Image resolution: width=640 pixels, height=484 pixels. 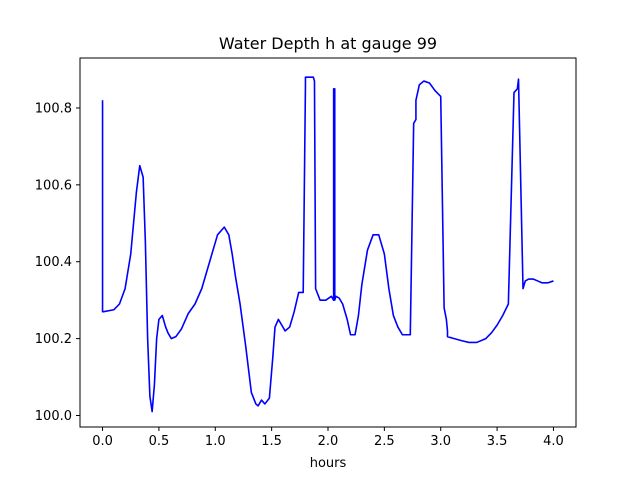 I want to click on x-tick-label: 0.5, so click(x=159, y=441).